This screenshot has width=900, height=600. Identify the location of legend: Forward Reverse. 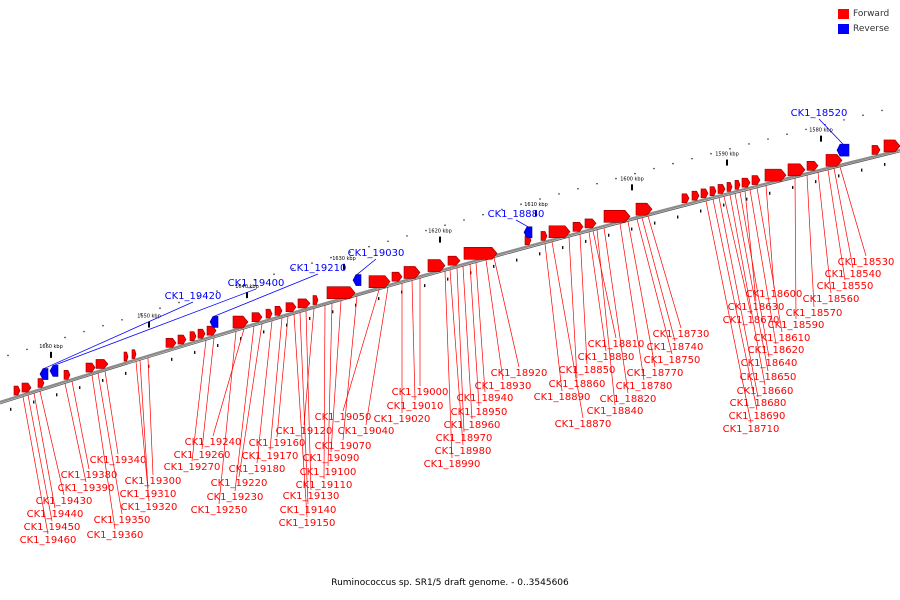
(868, 23).